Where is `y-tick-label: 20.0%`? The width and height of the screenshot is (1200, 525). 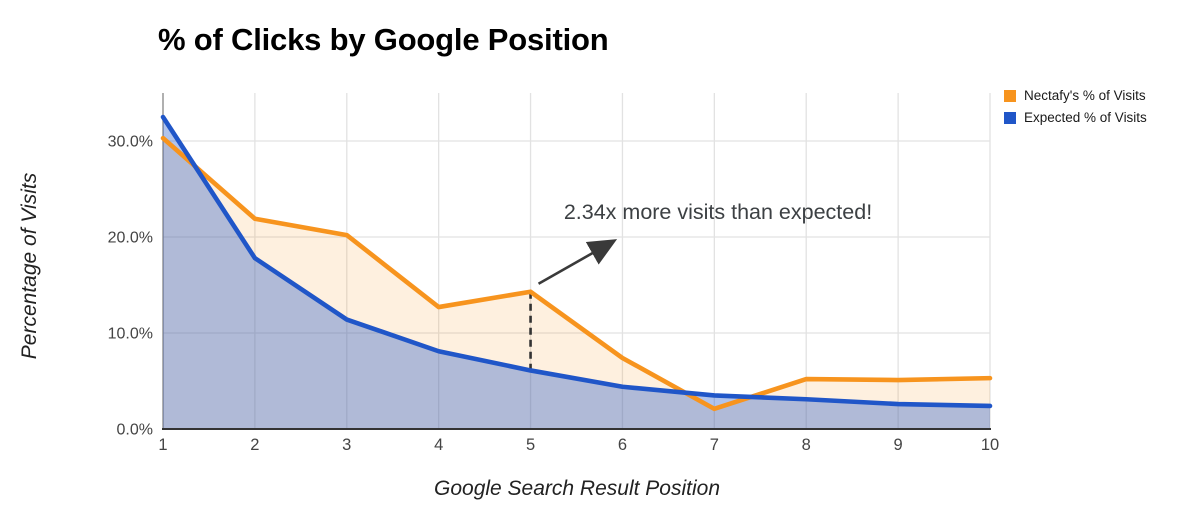
y-tick-label: 20.0% is located at coordinates (130, 238).